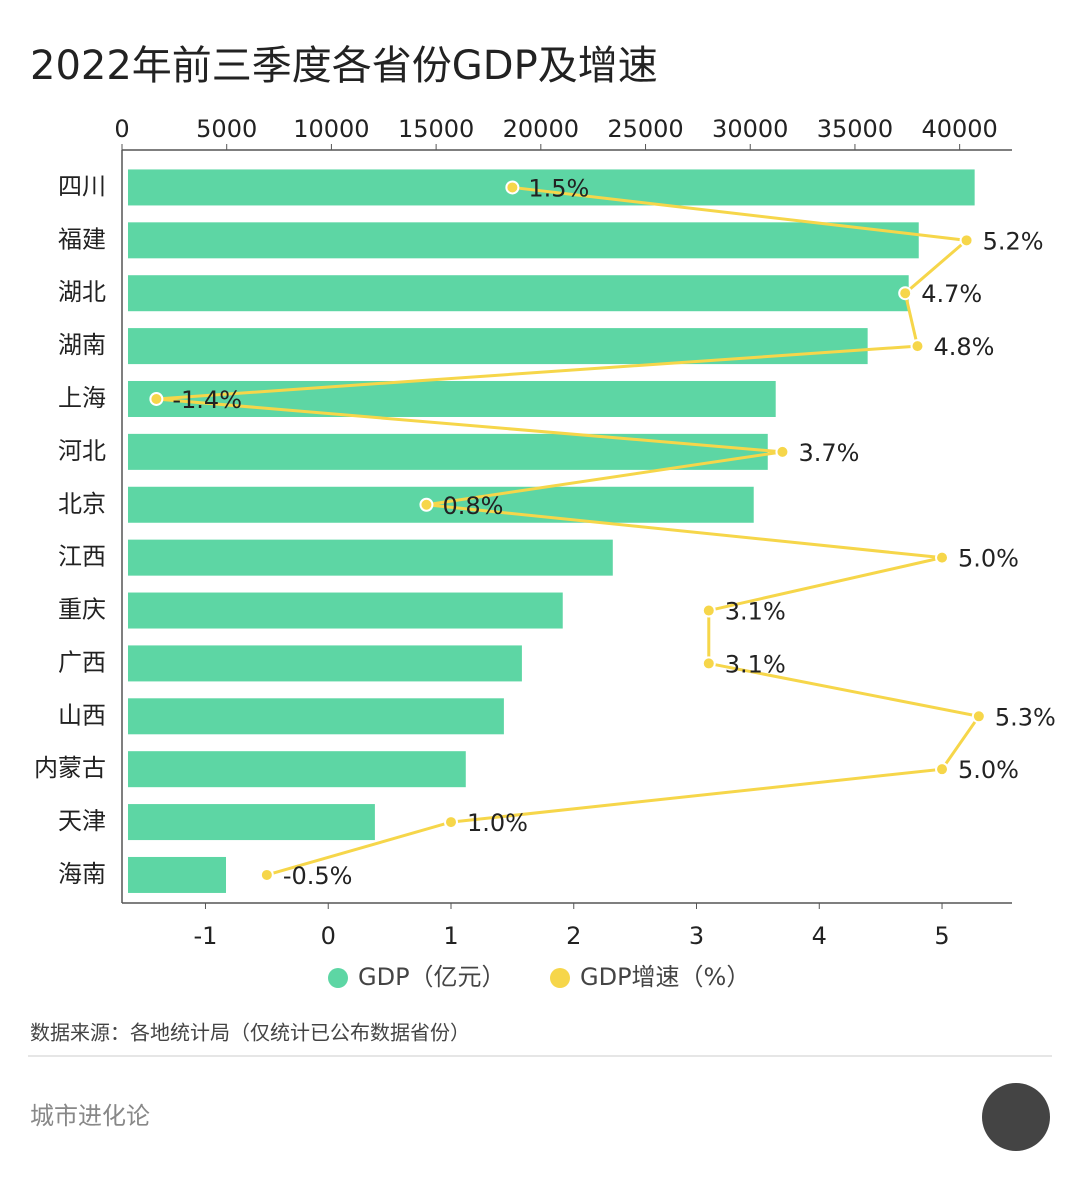  I want to click on x2-tick-label: -1, so click(206, 936).